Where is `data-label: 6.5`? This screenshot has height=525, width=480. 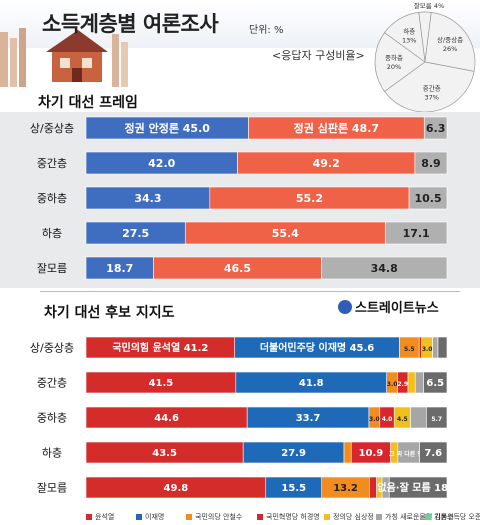 data-label: 6.5 is located at coordinates (435, 383).